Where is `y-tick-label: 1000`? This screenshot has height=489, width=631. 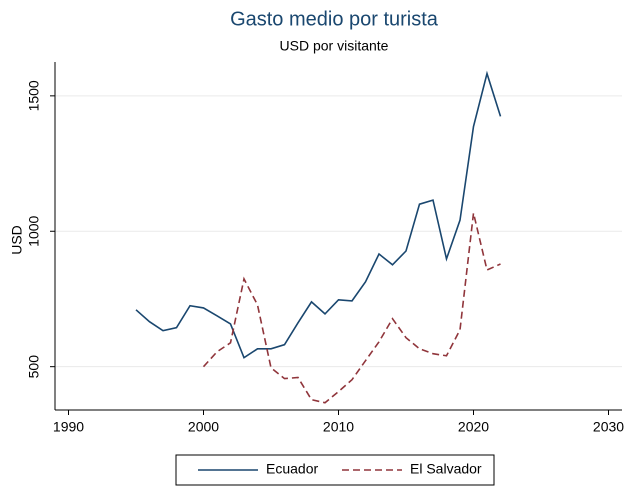 y-tick-label: 1000 is located at coordinates (34, 230).